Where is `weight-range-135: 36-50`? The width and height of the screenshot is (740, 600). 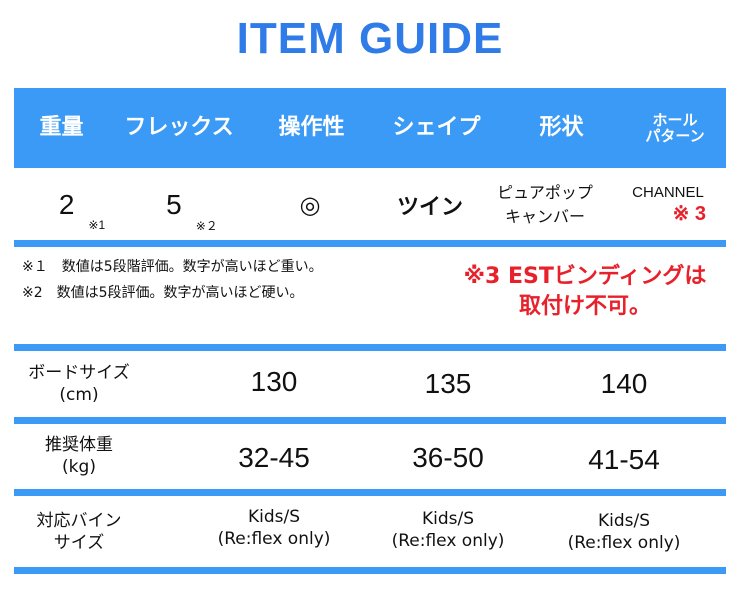
weight-range-135: 36-50 is located at coordinates (448, 457).